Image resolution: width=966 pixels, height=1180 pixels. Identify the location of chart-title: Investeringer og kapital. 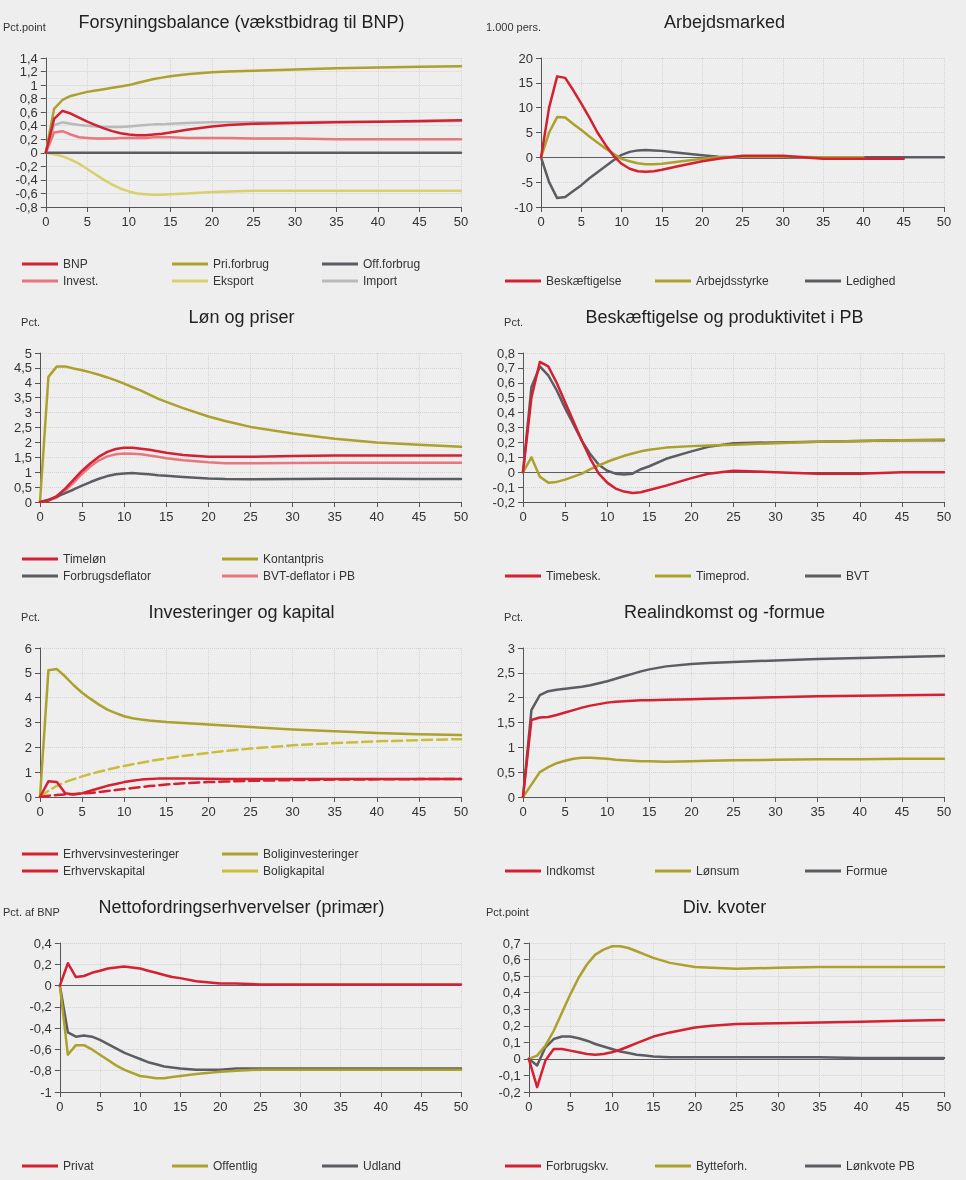
(241, 612).